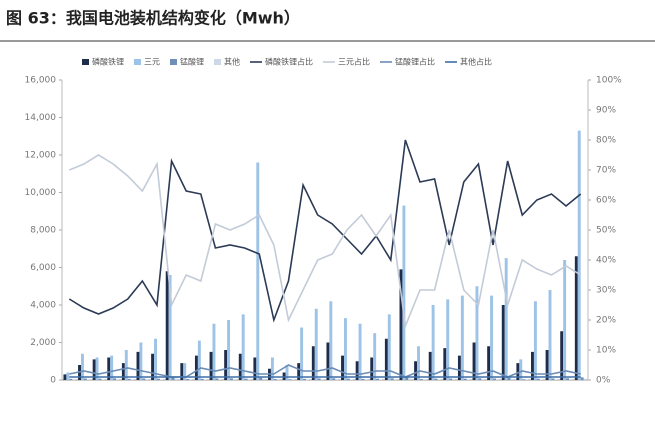 The height and width of the screenshot is (425, 655). What do you see at coordinates (232, 62) in the screenshot?
I see `legend-label: 其他` at bounding box center [232, 62].